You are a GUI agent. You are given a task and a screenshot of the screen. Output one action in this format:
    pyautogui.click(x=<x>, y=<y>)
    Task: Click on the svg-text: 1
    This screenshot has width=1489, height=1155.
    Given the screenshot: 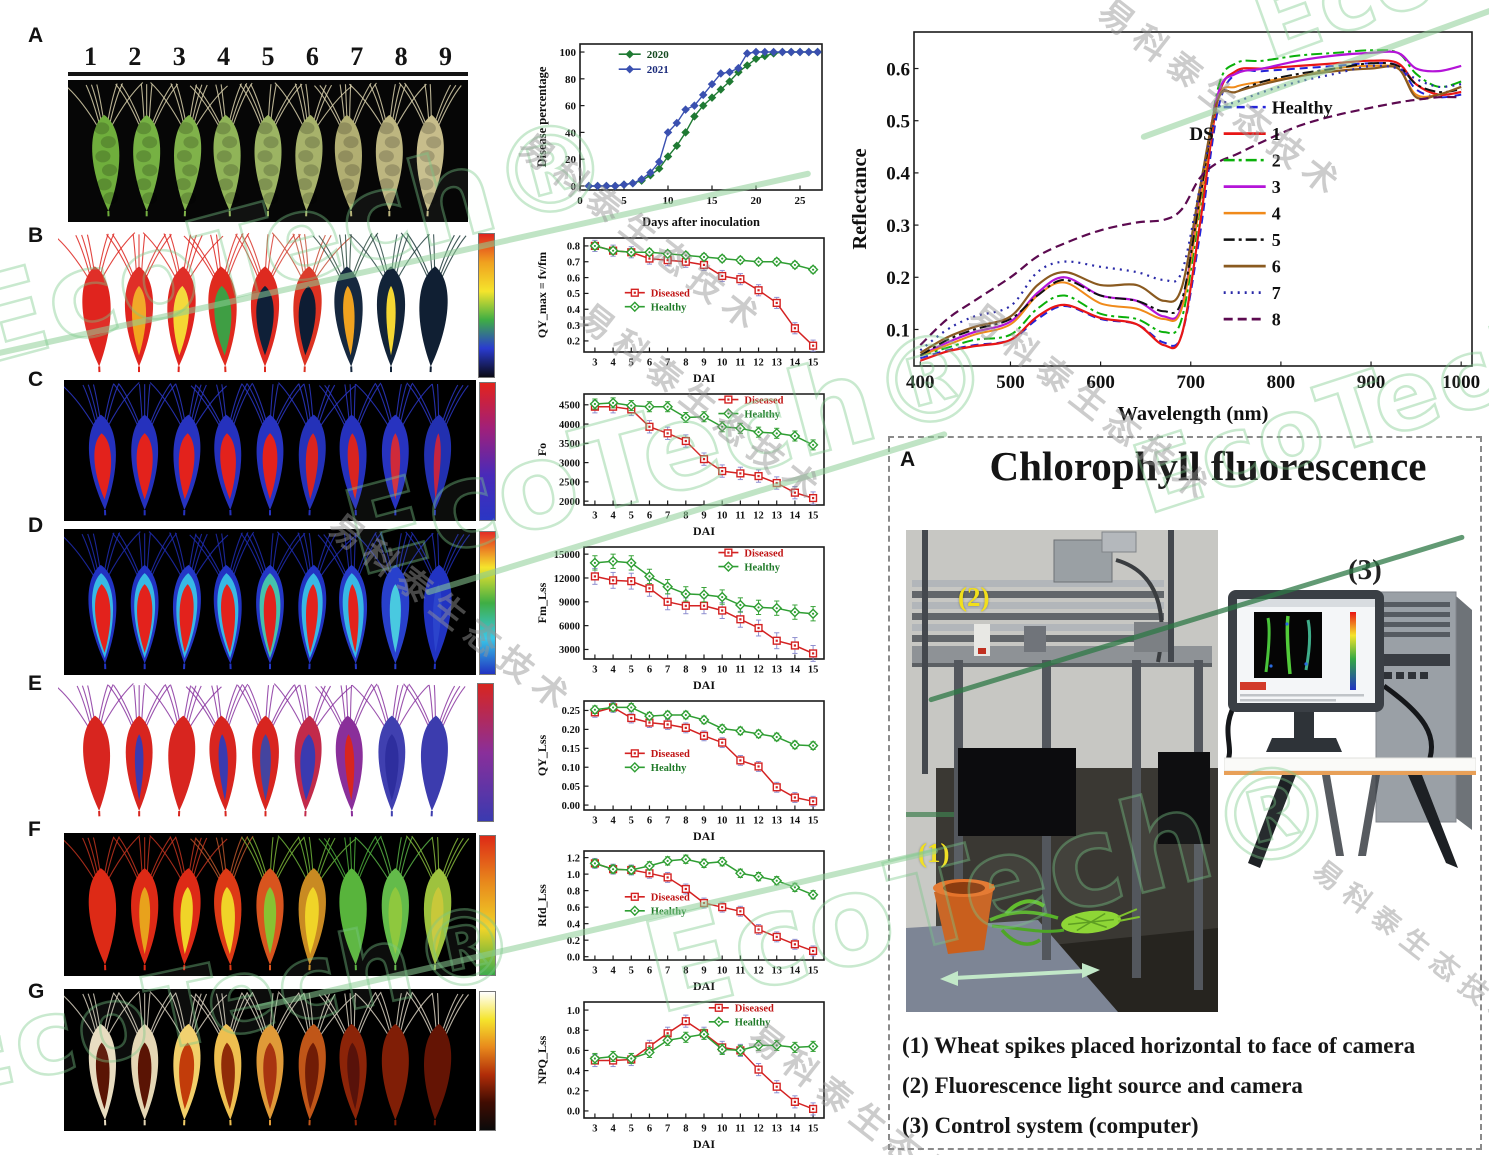 What is the action you would take?
    pyautogui.click(x=1276, y=134)
    